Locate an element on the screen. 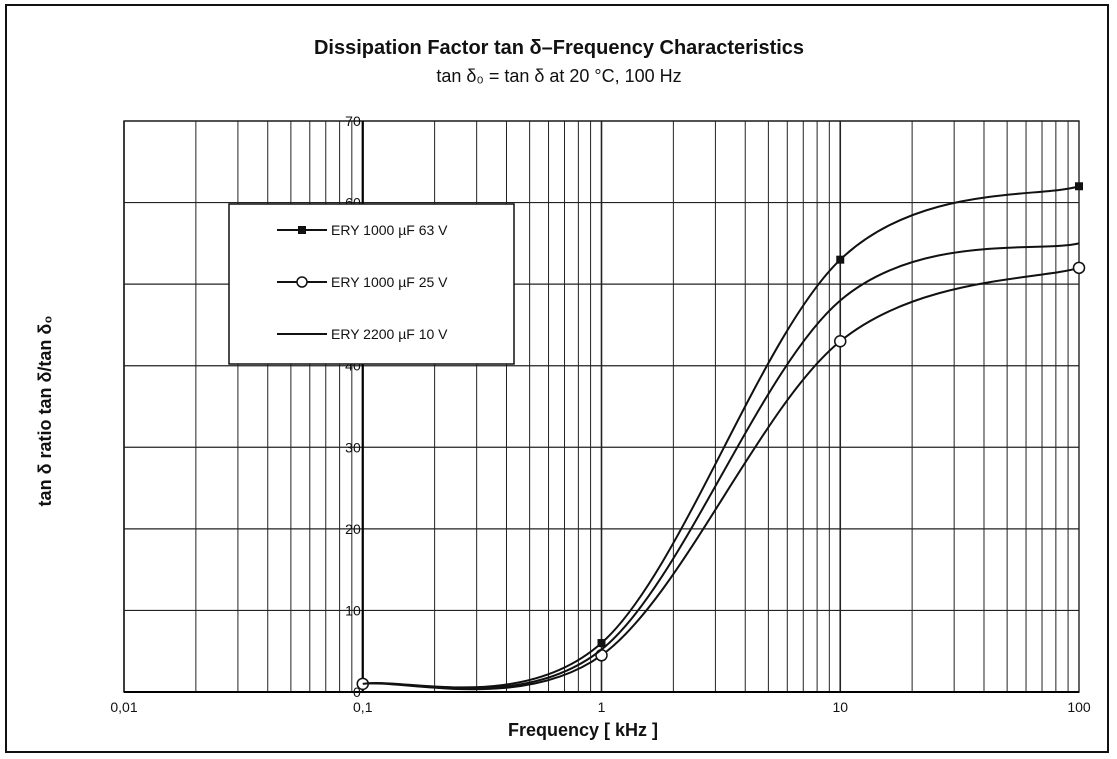 This screenshot has width=1117, height=759. y-tick-label: 70 is located at coordinates (353, 121).